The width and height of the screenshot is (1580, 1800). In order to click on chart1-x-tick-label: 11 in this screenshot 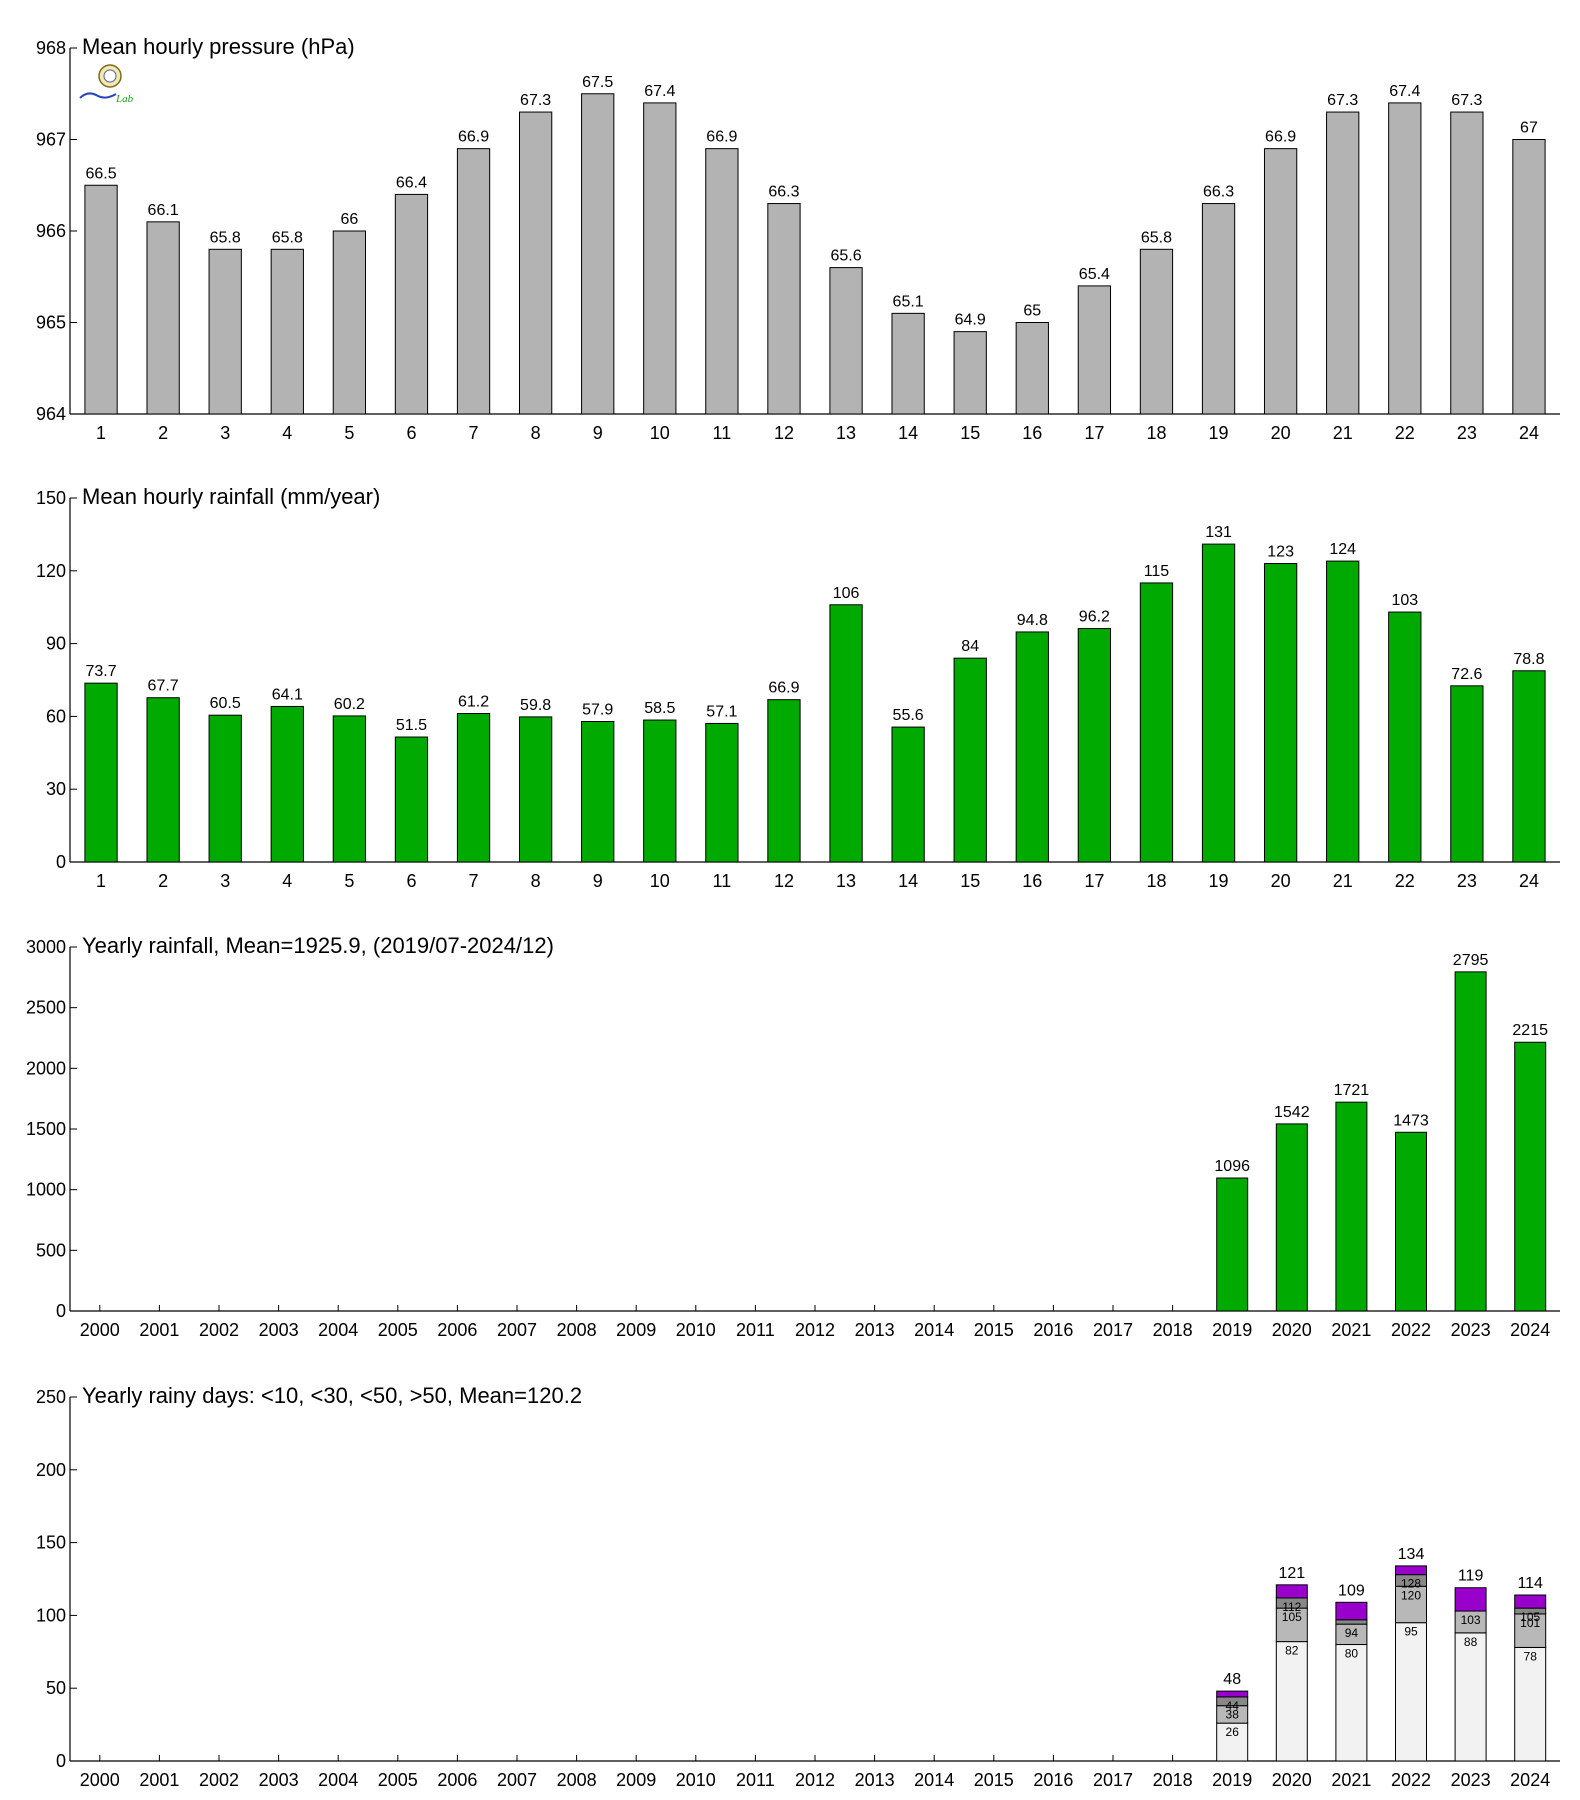, I will do `click(722, 433)`.